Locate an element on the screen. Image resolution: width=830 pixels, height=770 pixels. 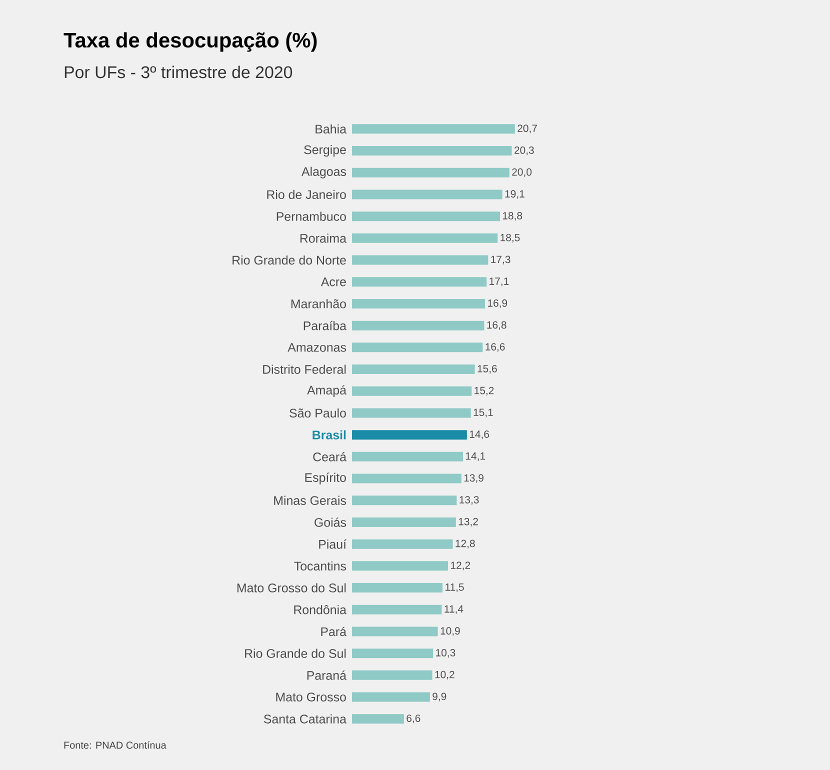
data-label: 19,1 is located at coordinates (514, 194).